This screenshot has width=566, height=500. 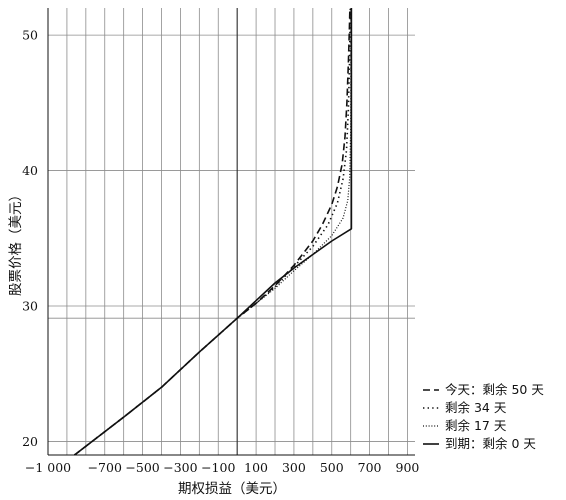 I want to click on y-tick-labels: 20 30 40 50, so click(x=30, y=238).